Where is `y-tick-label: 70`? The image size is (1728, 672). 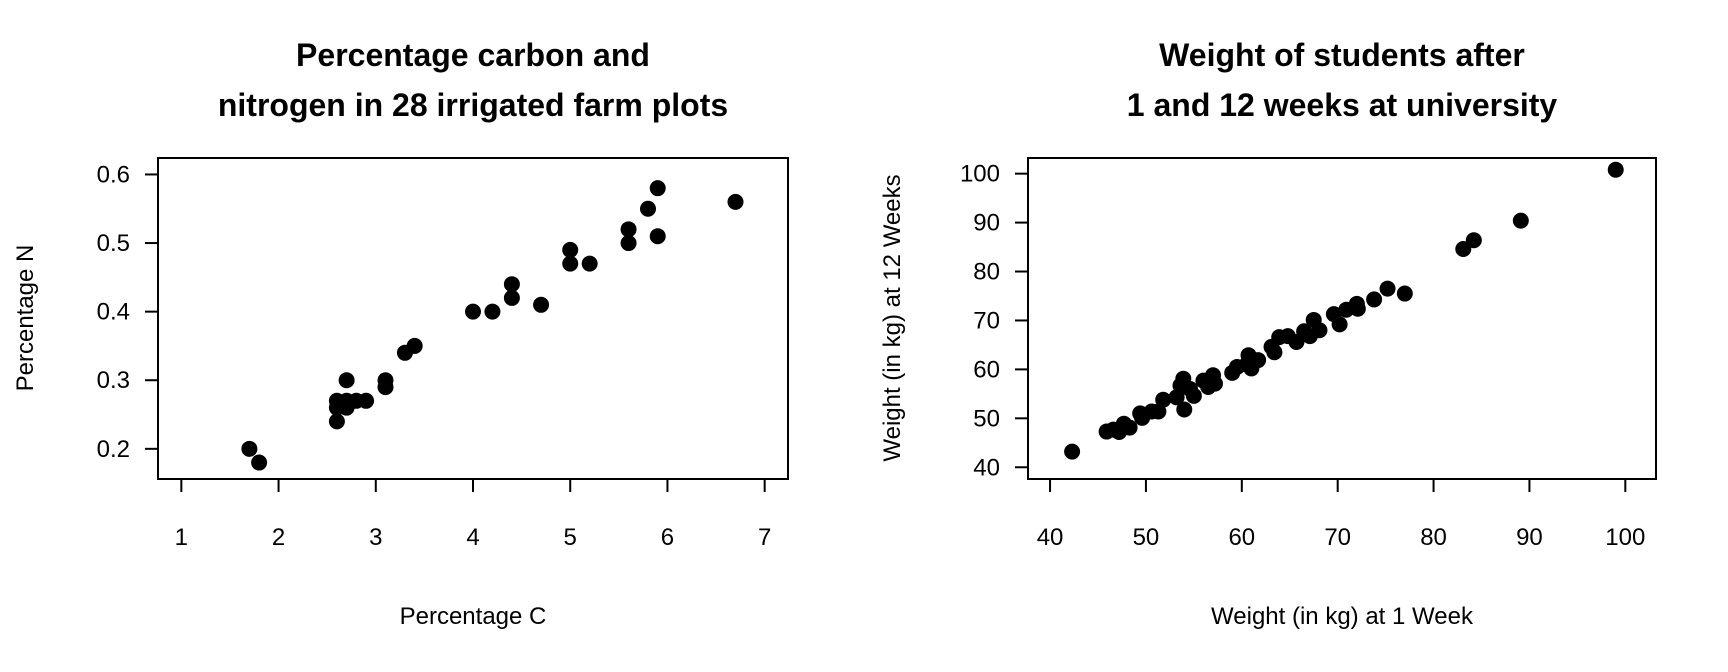 y-tick-label: 70 is located at coordinates (986, 320).